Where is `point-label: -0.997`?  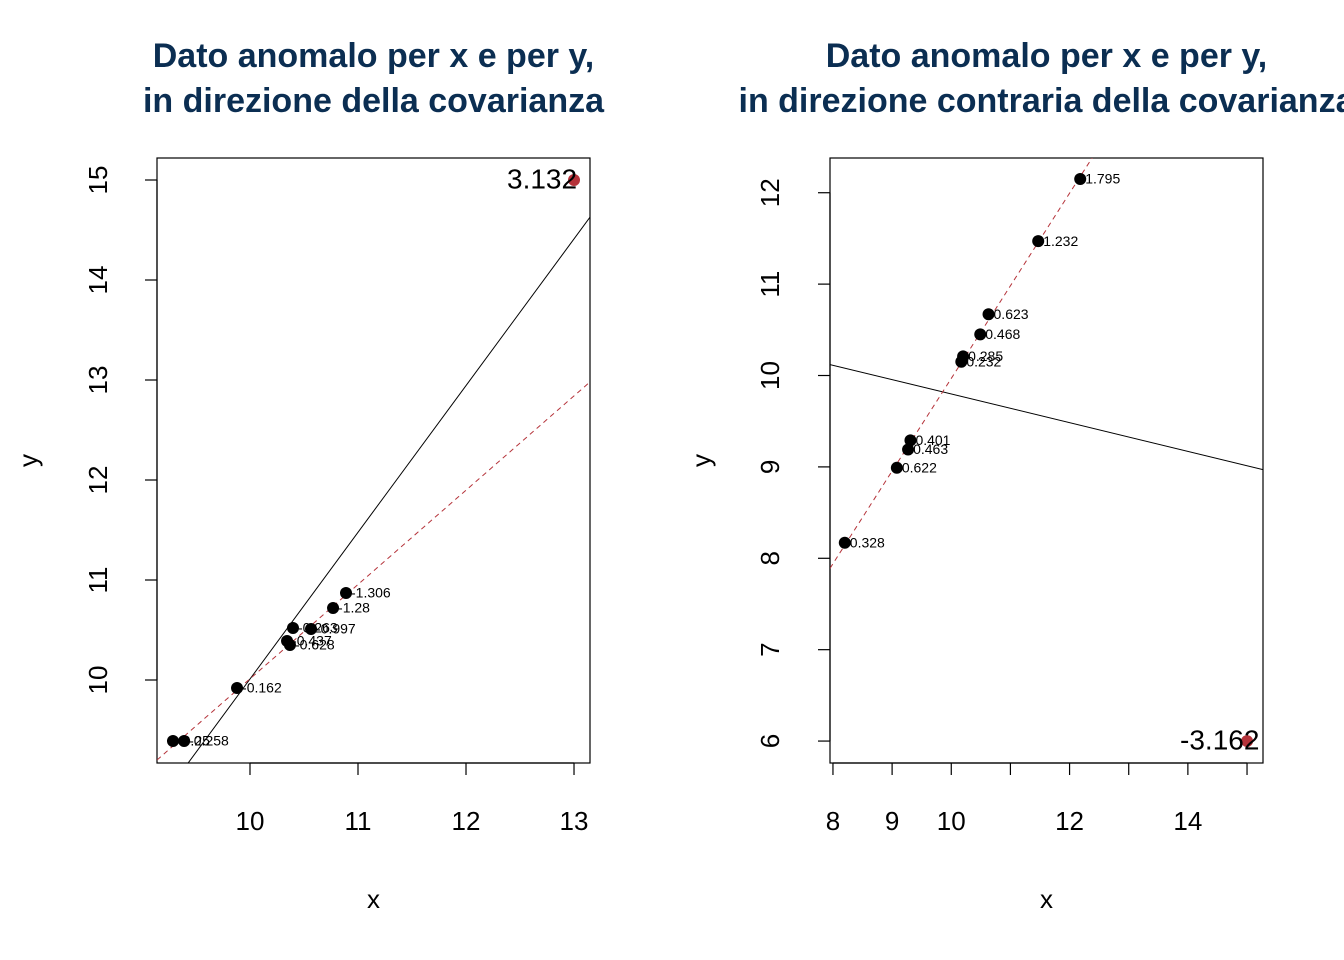
point-label: -0.997 is located at coordinates (336, 629).